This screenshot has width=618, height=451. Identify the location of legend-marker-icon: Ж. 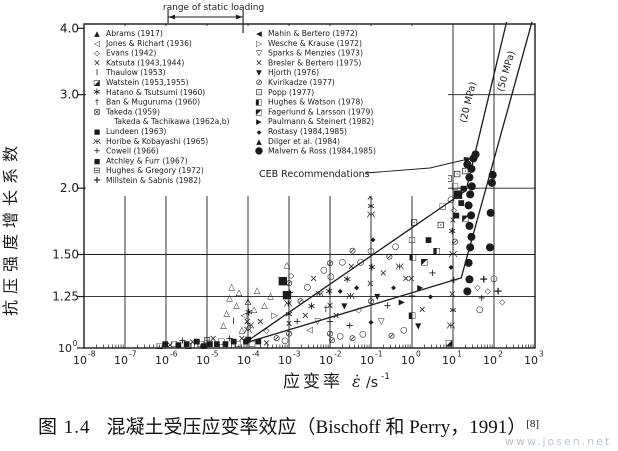
(97, 141).